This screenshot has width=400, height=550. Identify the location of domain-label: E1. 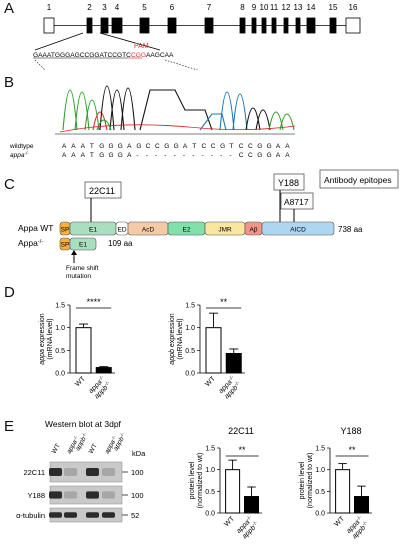
(93, 230).